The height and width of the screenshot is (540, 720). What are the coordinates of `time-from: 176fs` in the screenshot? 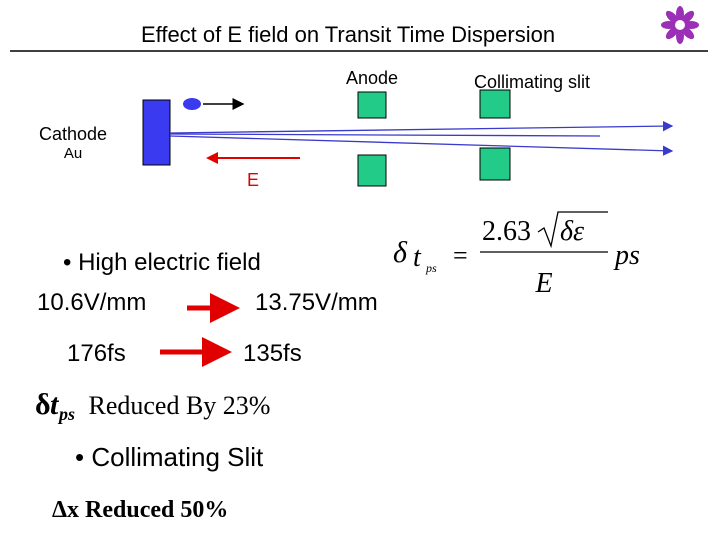 It's located at (96, 353).